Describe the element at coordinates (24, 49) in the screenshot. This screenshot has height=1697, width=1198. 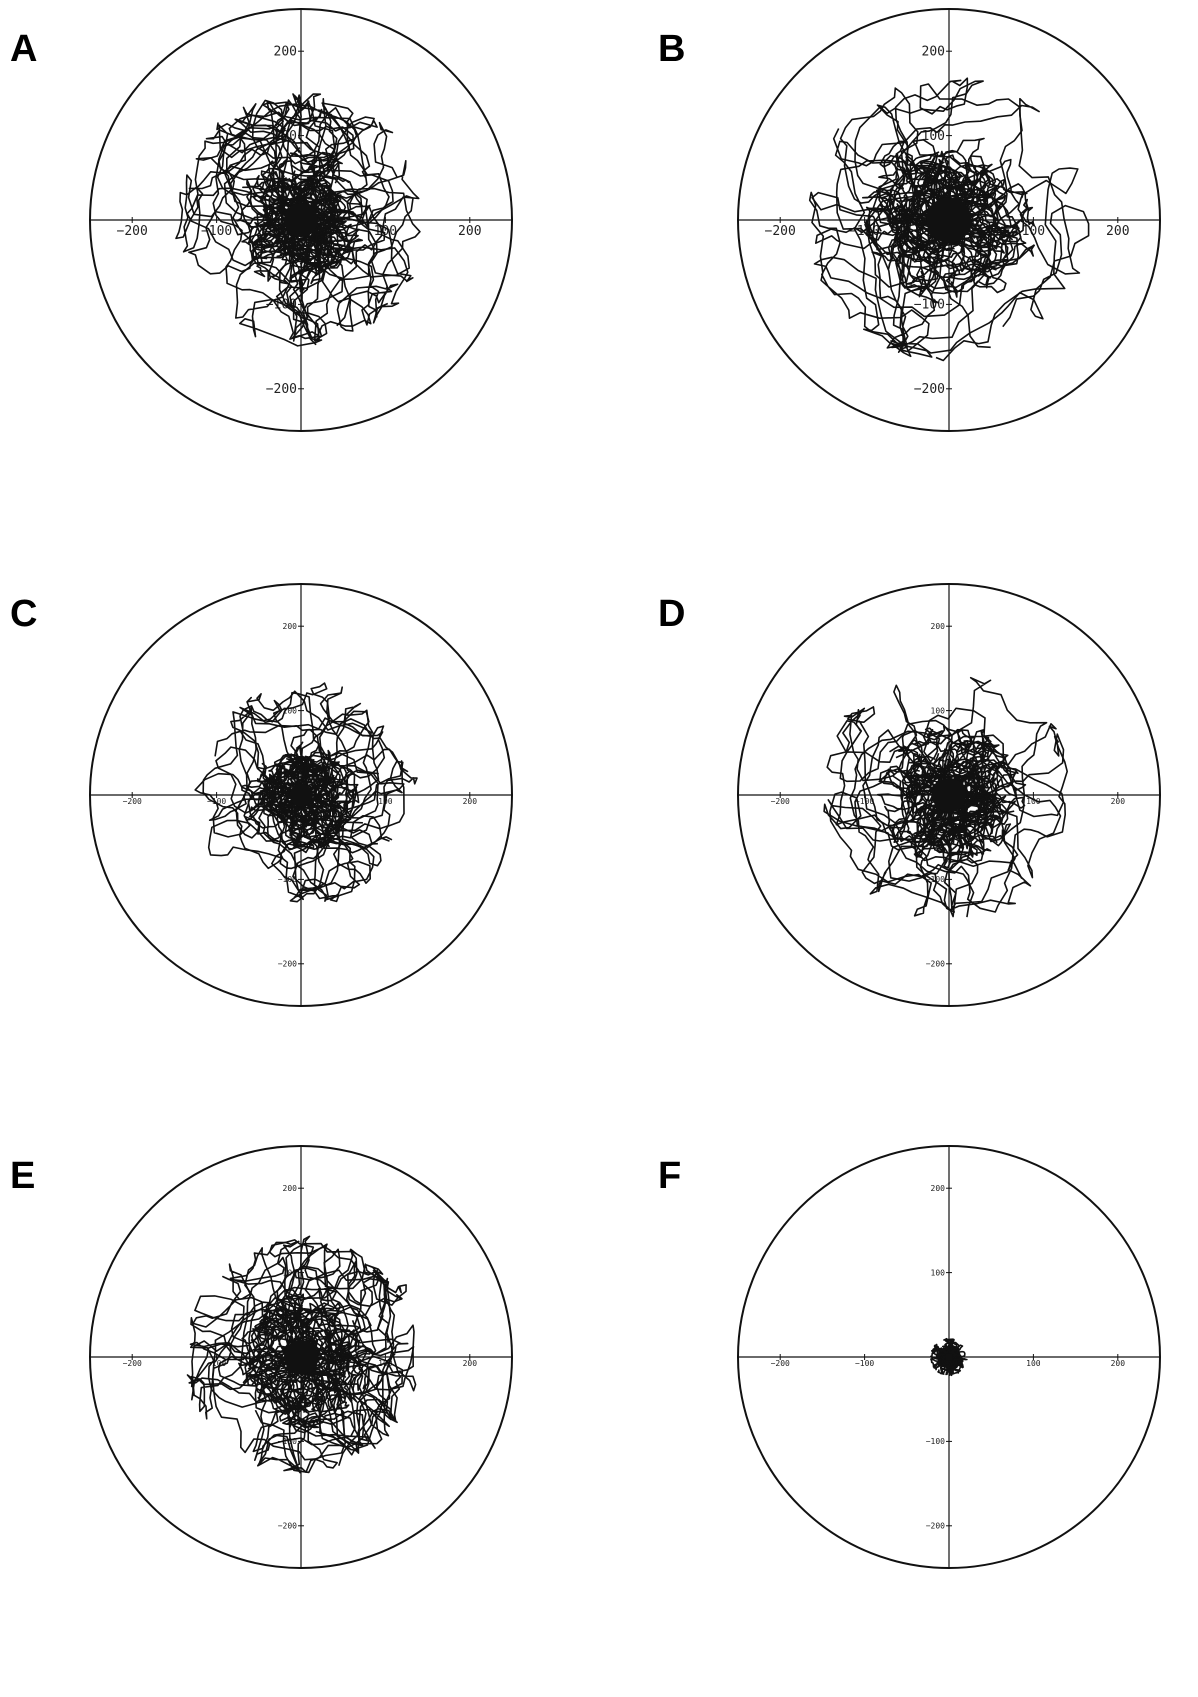
I see `panel-label: A` at that location.